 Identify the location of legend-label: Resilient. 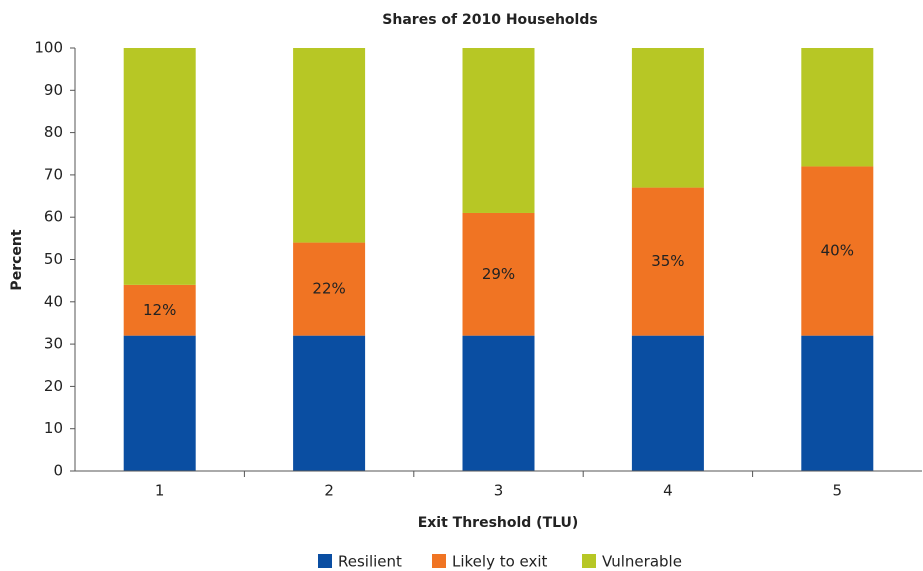
(370, 562).